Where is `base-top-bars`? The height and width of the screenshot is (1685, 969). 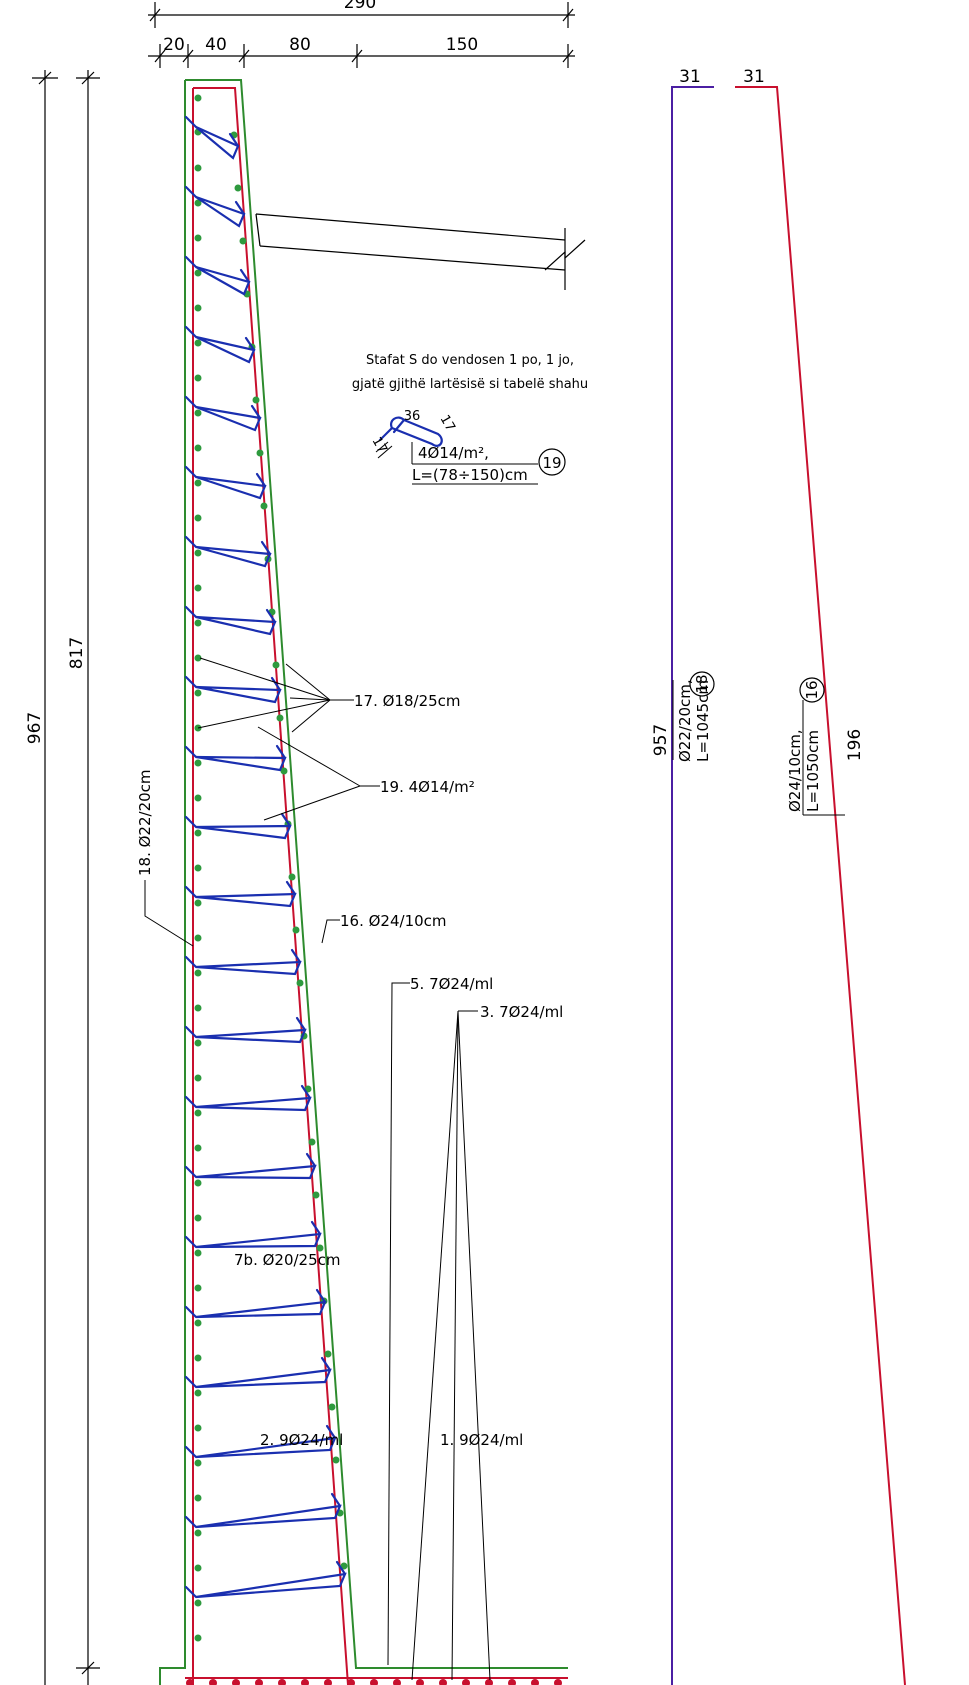 base-top-bars is located at coordinates (374, 1682).